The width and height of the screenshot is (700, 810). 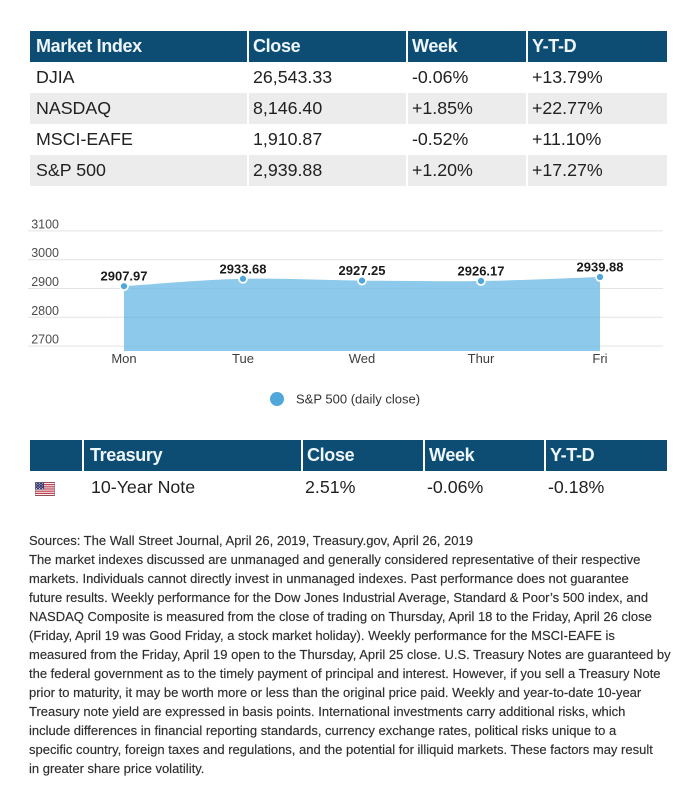 What do you see at coordinates (124, 276) in the screenshot?
I see `svg-text: 2907.97` at bounding box center [124, 276].